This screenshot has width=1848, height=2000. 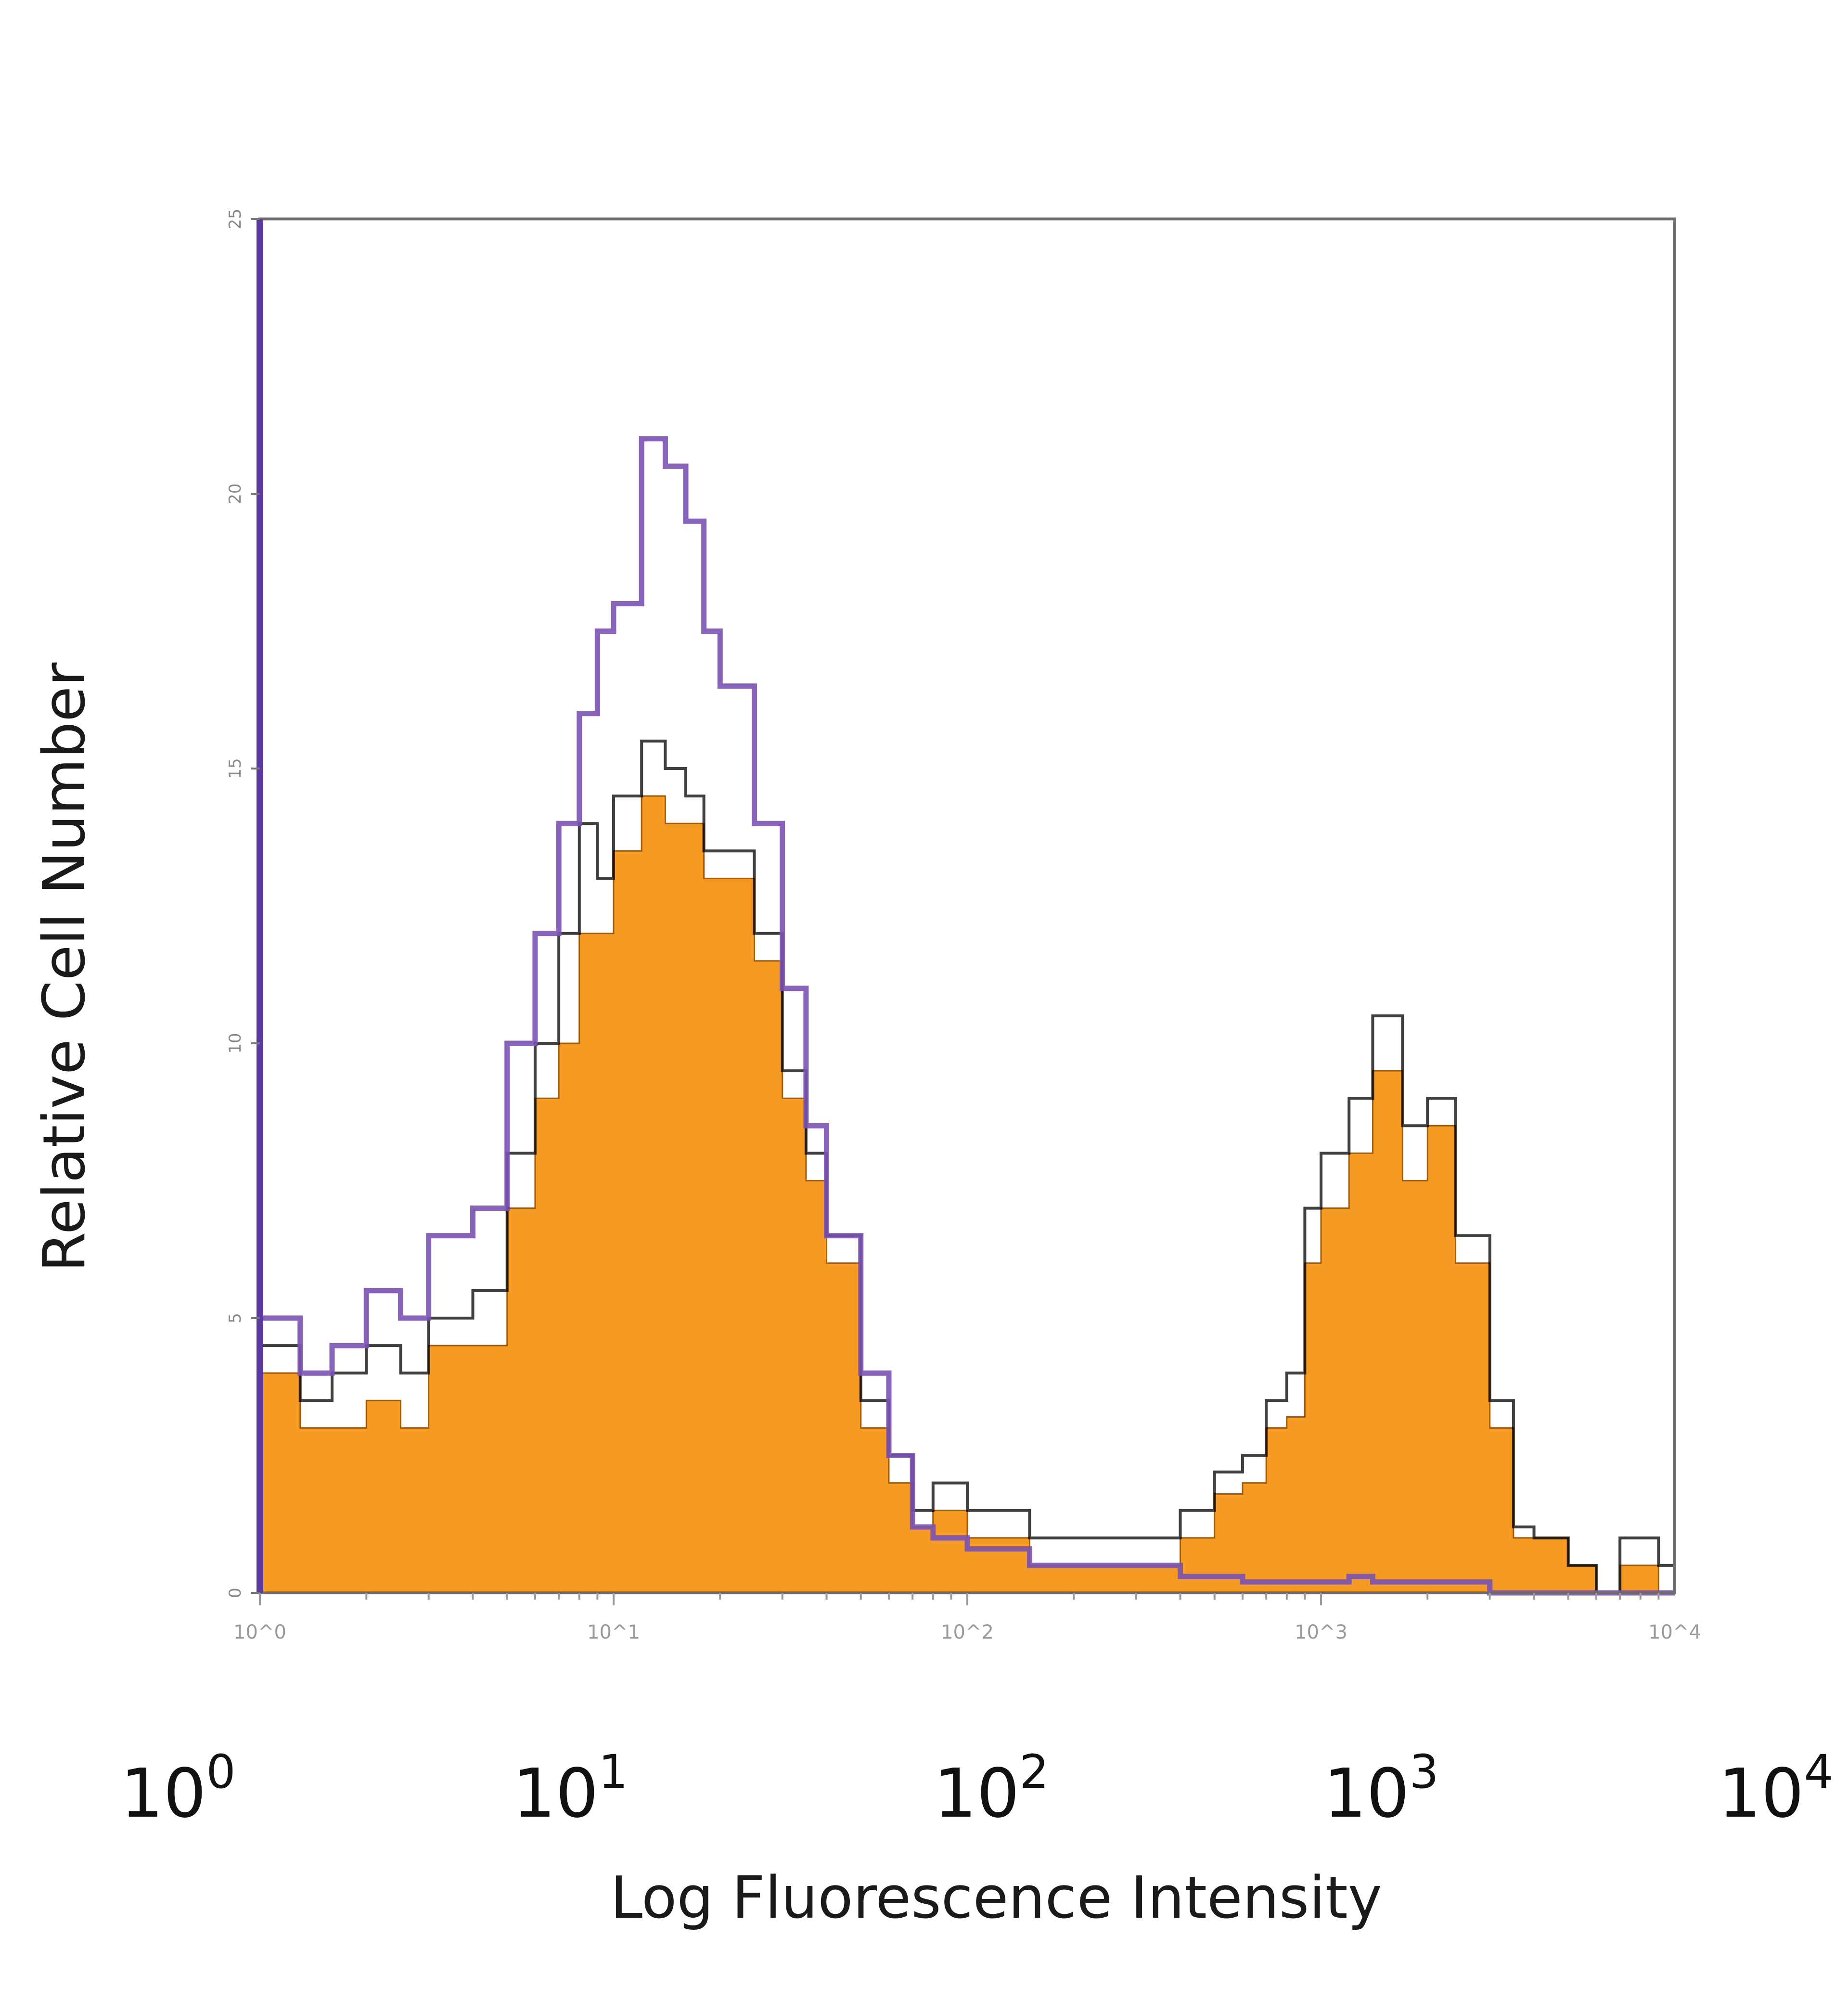 What do you see at coordinates (259, 1632) in the screenshot?
I see `x-small-tick-label-0: 10^0` at bounding box center [259, 1632].